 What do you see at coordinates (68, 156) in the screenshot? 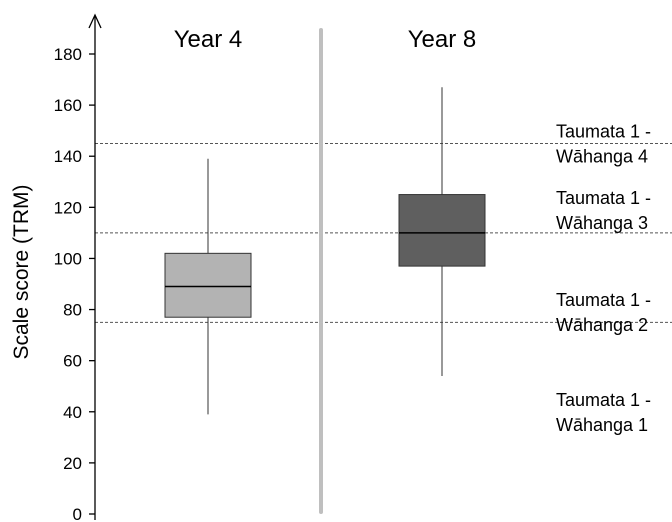
I see `y-tick-label-140: 140` at bounding box center [68, 156].